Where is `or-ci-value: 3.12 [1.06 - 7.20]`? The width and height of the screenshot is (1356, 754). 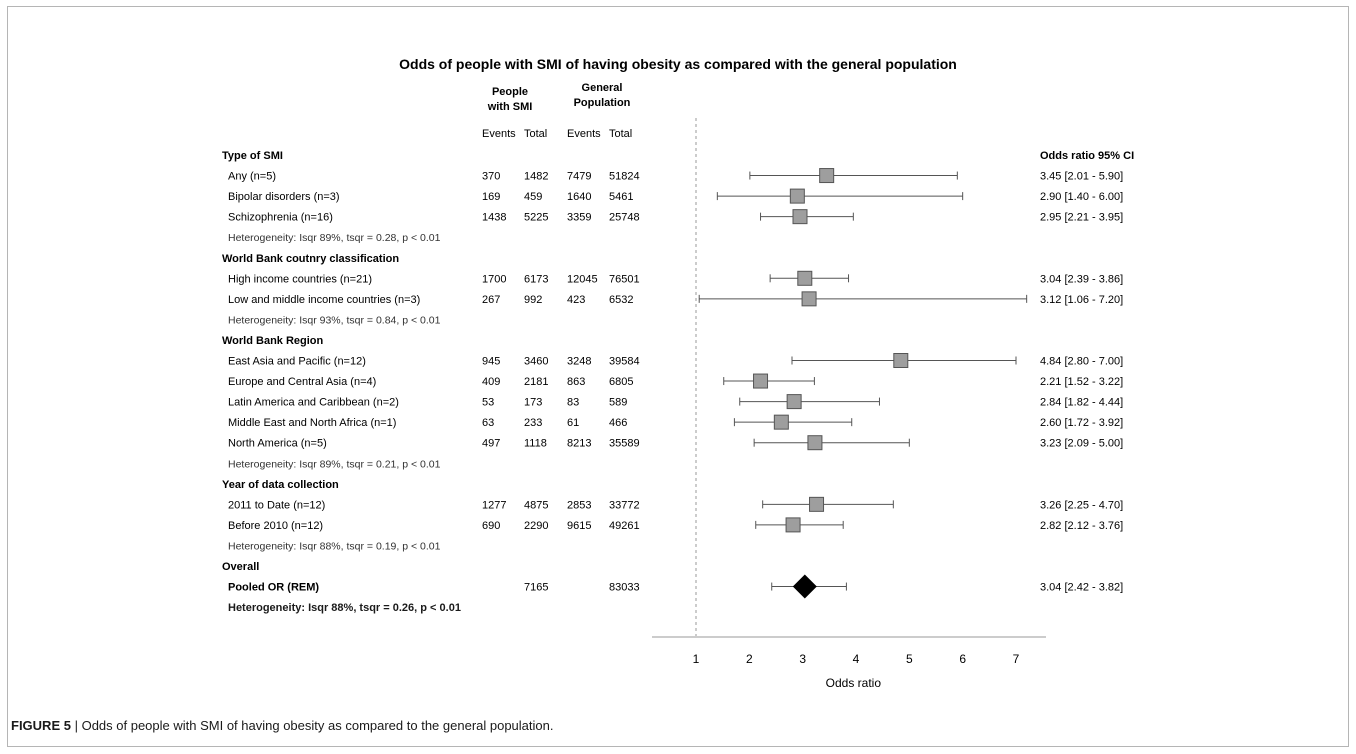
or-ci-value: 3.12 [1.06 - 7.20] is located at coordinates (1081, 300).